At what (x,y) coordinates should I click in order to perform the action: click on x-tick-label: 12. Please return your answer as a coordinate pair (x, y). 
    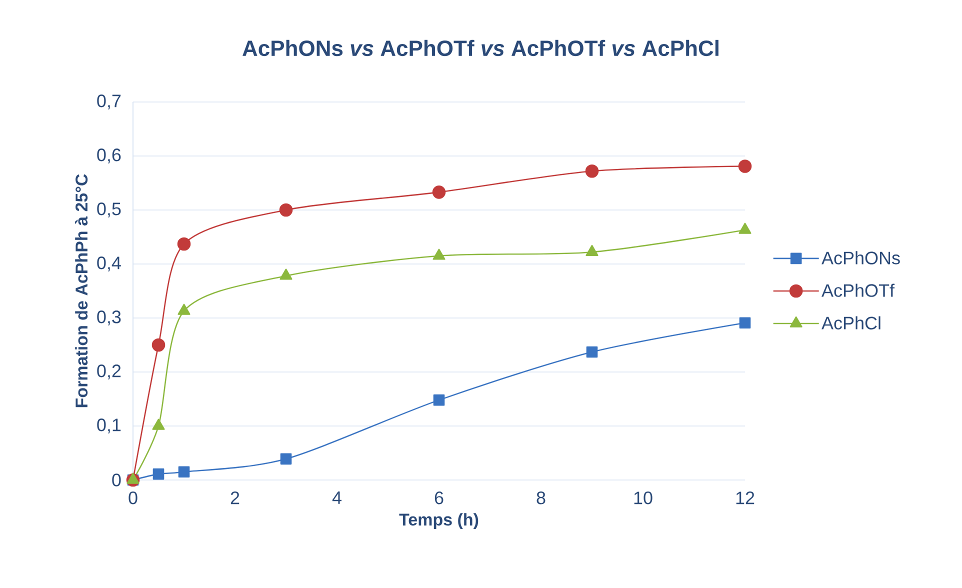
    Looking at the image, I should click on (745, 498).